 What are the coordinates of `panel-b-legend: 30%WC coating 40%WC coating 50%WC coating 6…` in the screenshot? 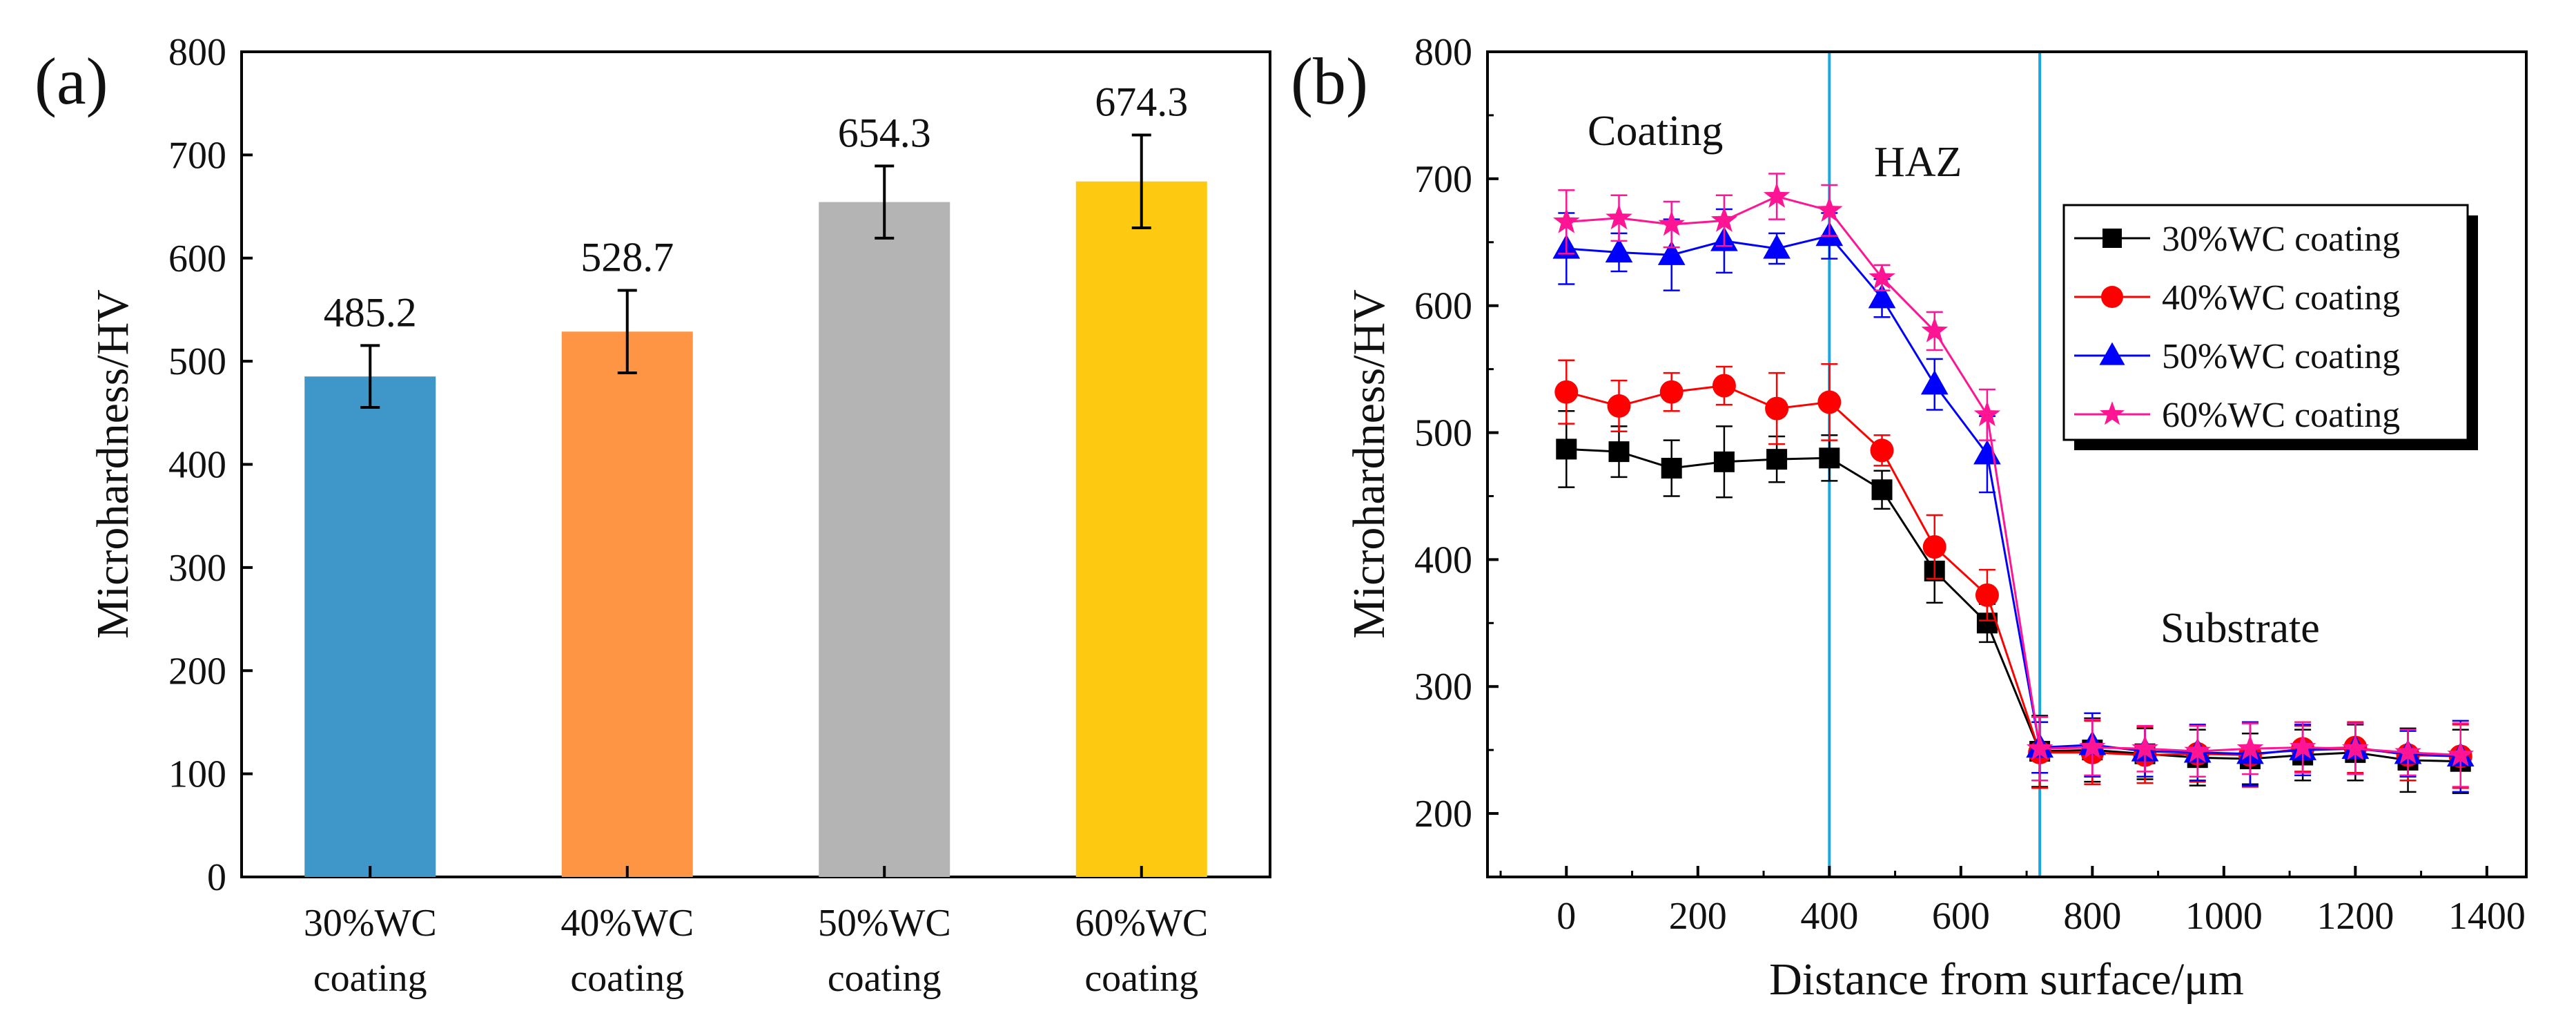 It's located at (2270, 327).